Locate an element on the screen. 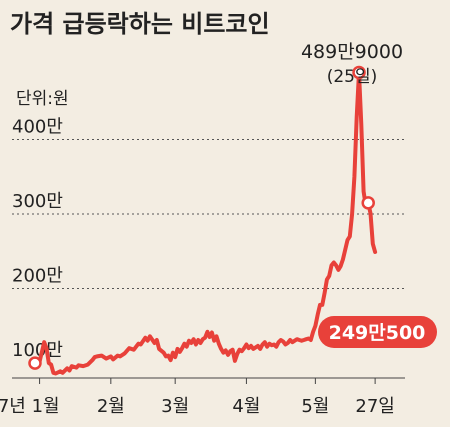  x-tick-label: 27일 is located at coordinates (374, 406).